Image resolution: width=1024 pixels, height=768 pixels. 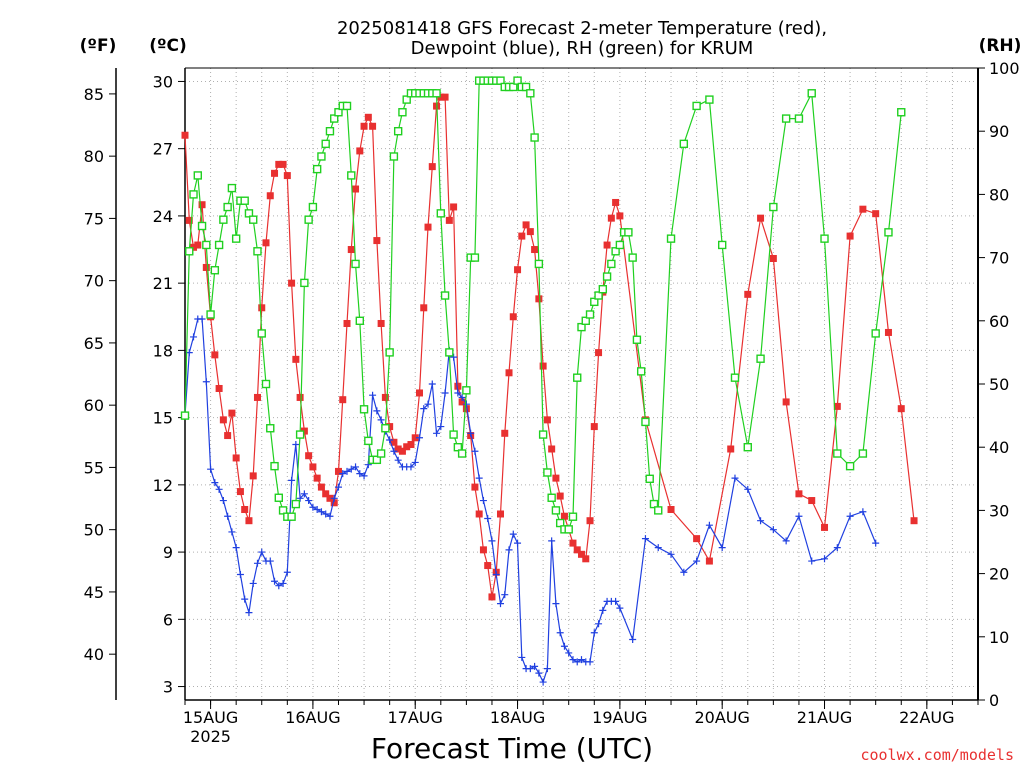 I want to click on x-tick-label: 15AUG, so click(x=210, y=717).